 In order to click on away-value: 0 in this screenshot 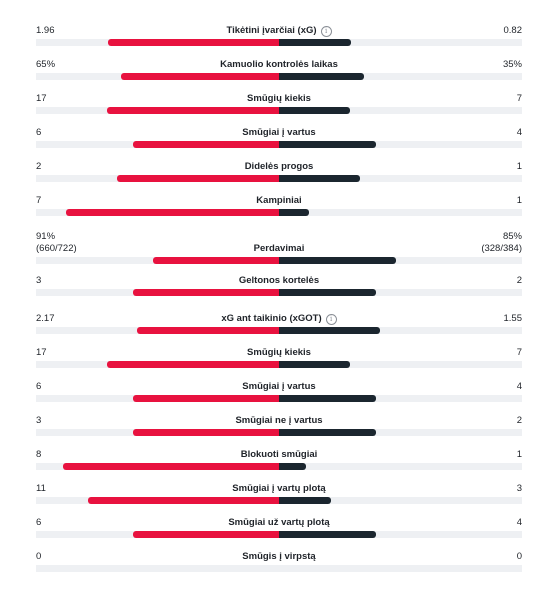, I will do `click(519, 556)`.